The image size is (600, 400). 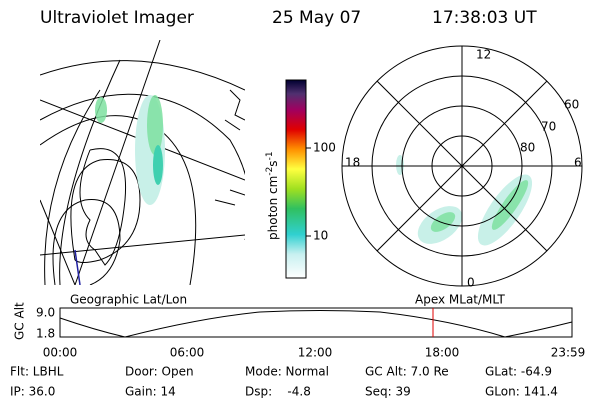 What do you see at coordinates (128, 300) in the screenshot?
I see `left-label: Geographic Lat/Lon` at bounding box center [128, 300].